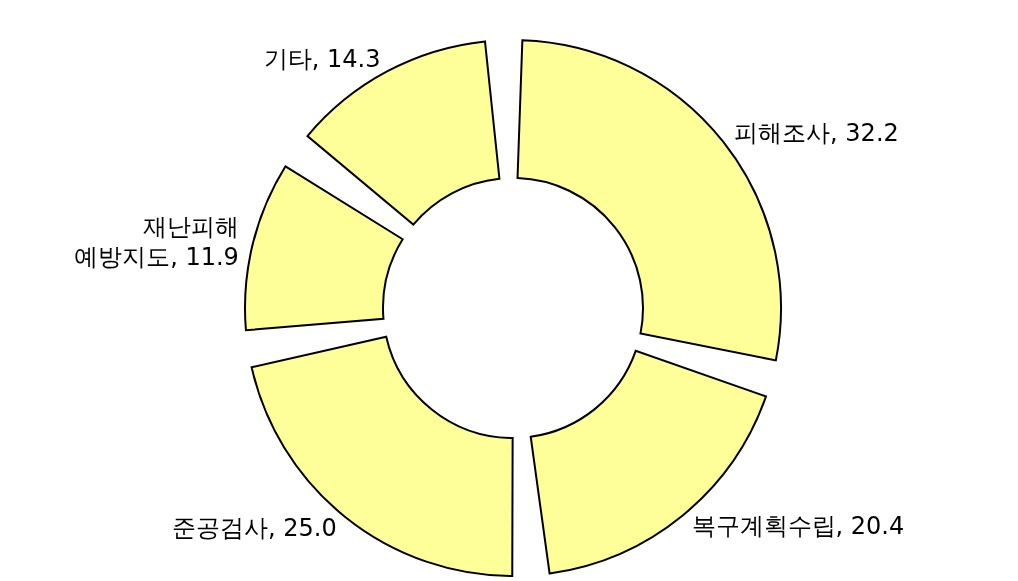  What do you see at coordinates (816, 132) in the screenshot?
I see `slice-label: 피해조사, 32.2` at bounding box center [816, 132].